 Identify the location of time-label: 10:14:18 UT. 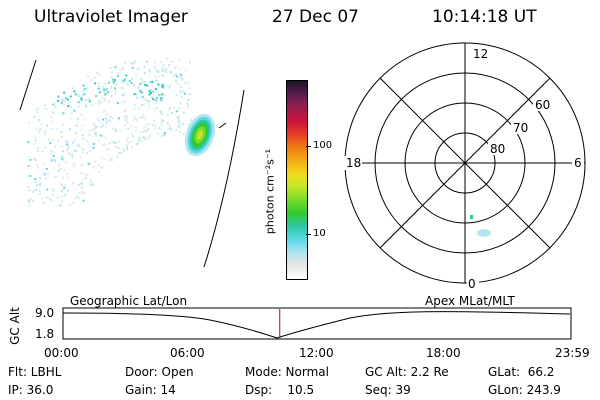
(484, 17).